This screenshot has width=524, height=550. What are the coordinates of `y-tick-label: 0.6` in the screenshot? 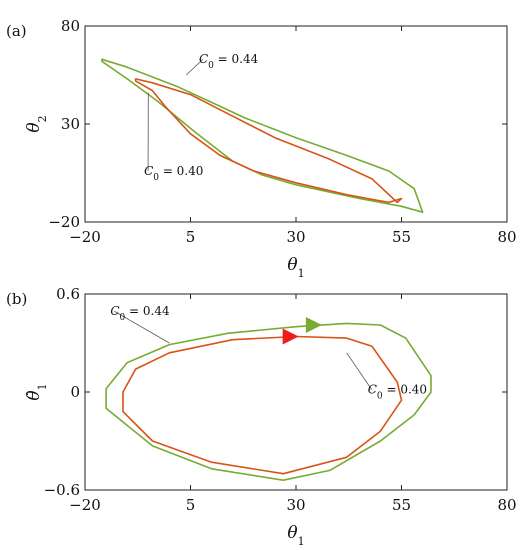 It's located at (68, 294).